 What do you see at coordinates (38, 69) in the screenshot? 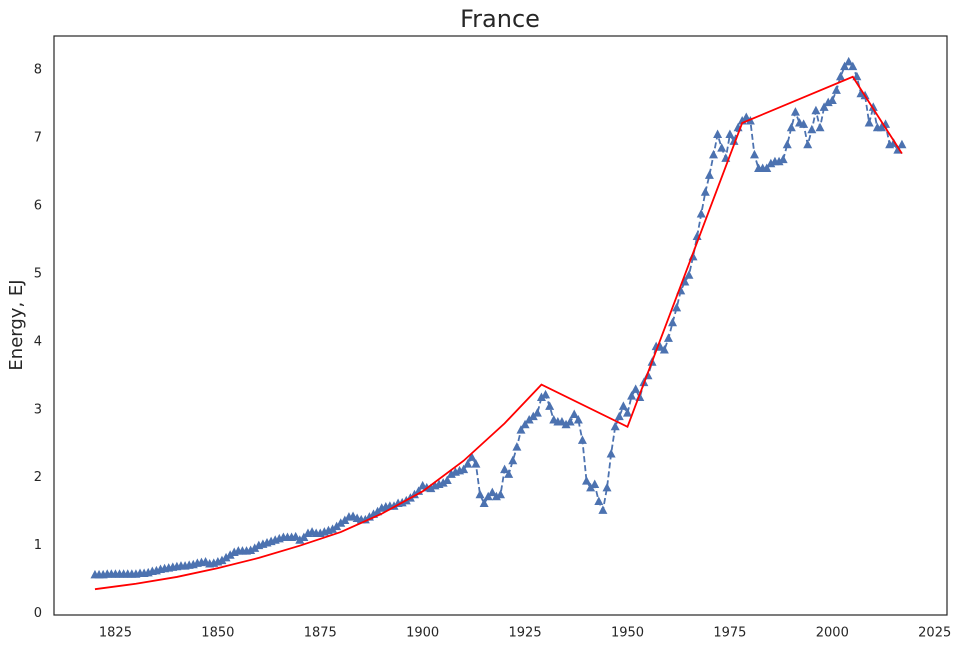
I see `y-tick-label: 8` at bounding box center [38, 69].